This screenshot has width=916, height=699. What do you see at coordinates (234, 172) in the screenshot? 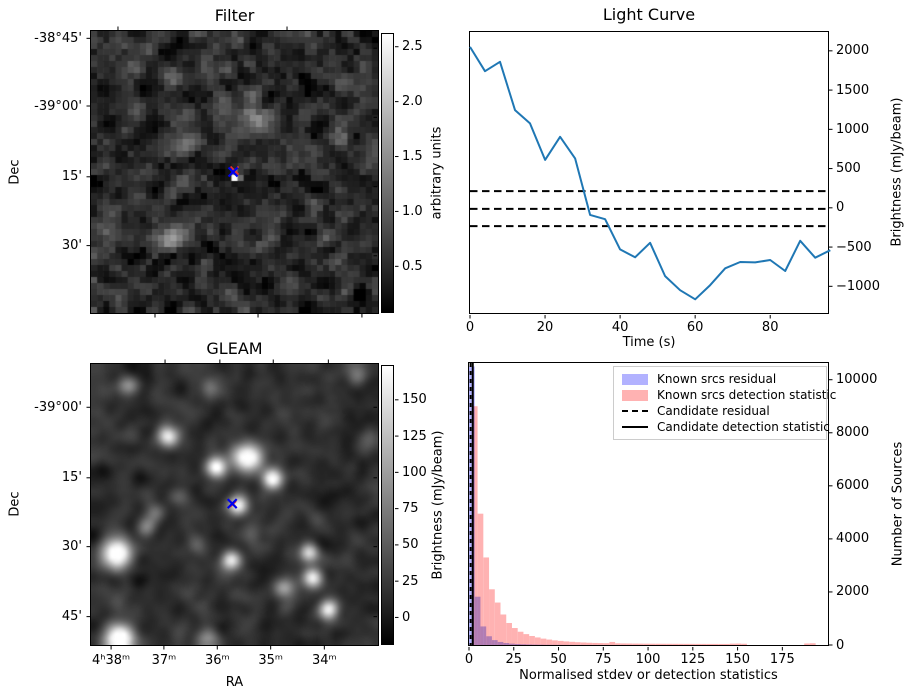
I see `filter-noise-image` at bounding box center [234, 172].